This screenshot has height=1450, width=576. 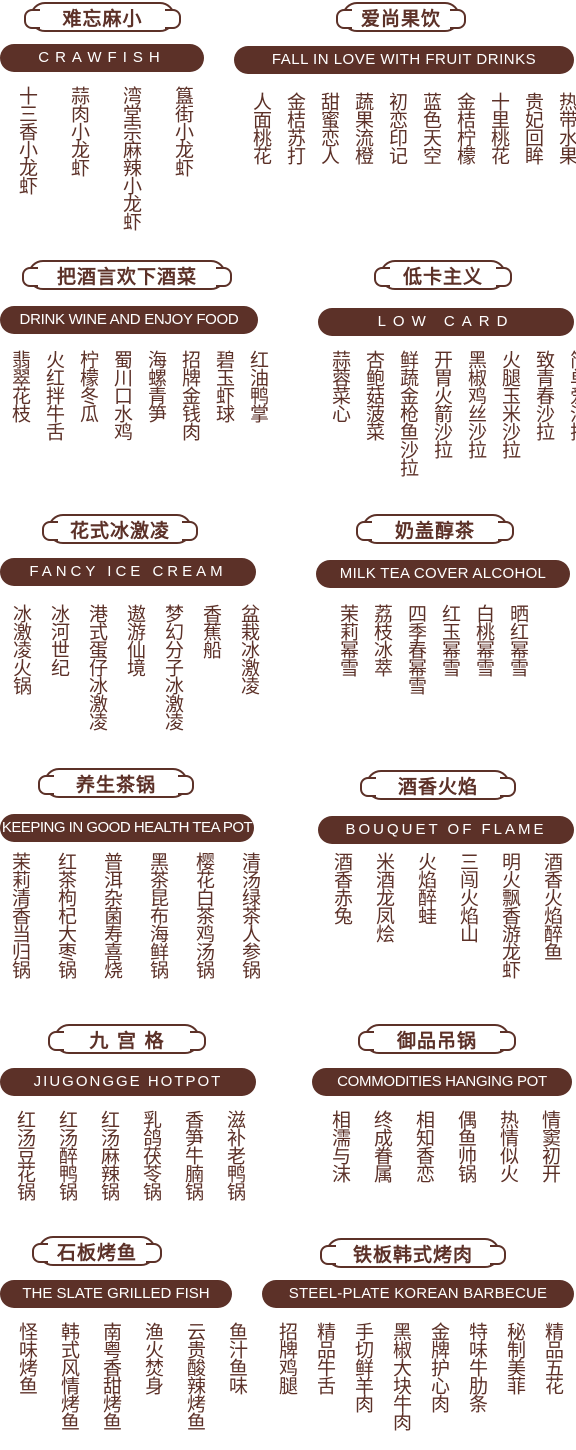 I want to click on section-subtitle: KEEPING IN GOOD HEALTH TEA POT, so click(x=127, y=828).